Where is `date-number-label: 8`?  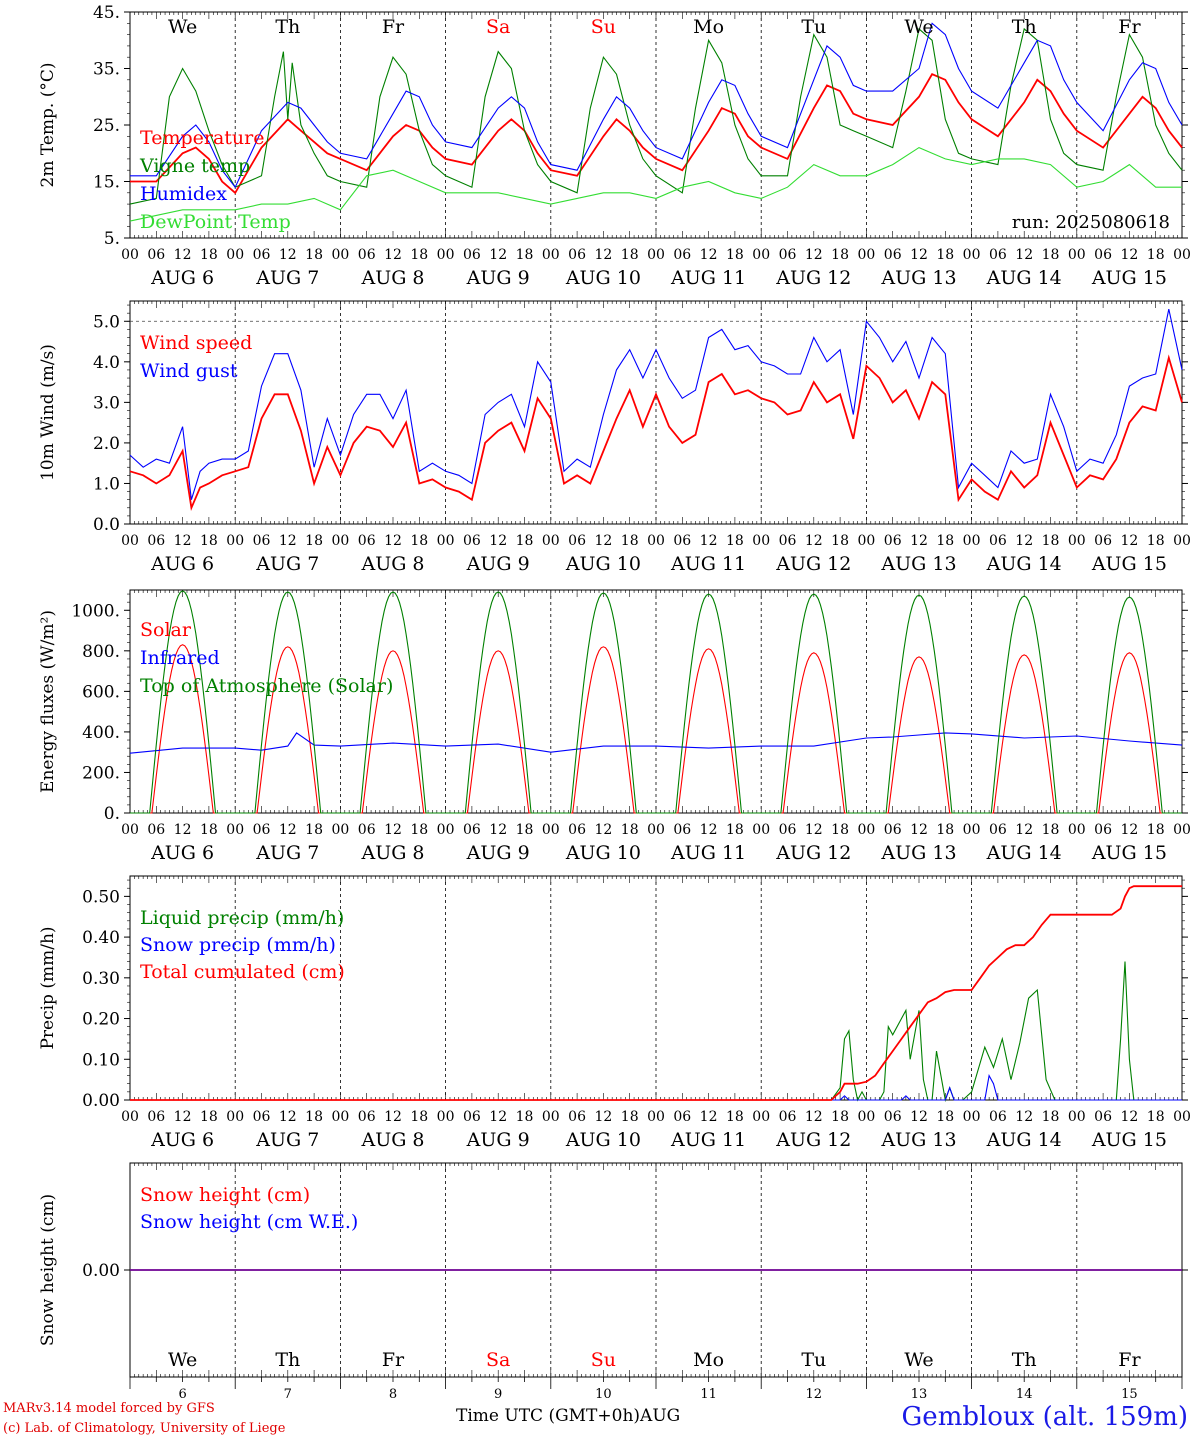
date-number-label: 8 is located at coordinates (393, 1394).